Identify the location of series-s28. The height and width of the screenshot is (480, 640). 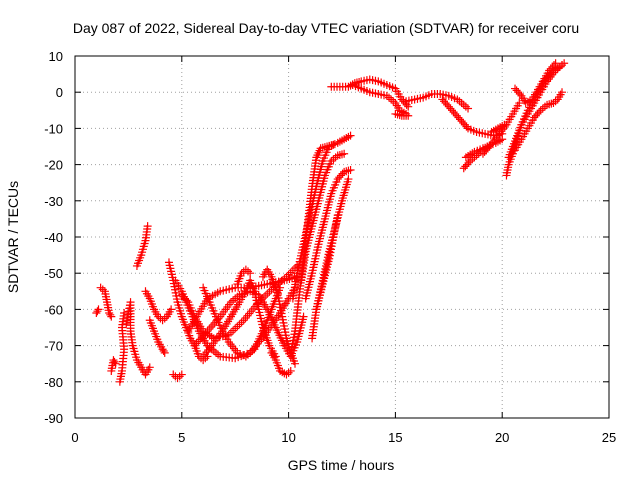
(402, 114).